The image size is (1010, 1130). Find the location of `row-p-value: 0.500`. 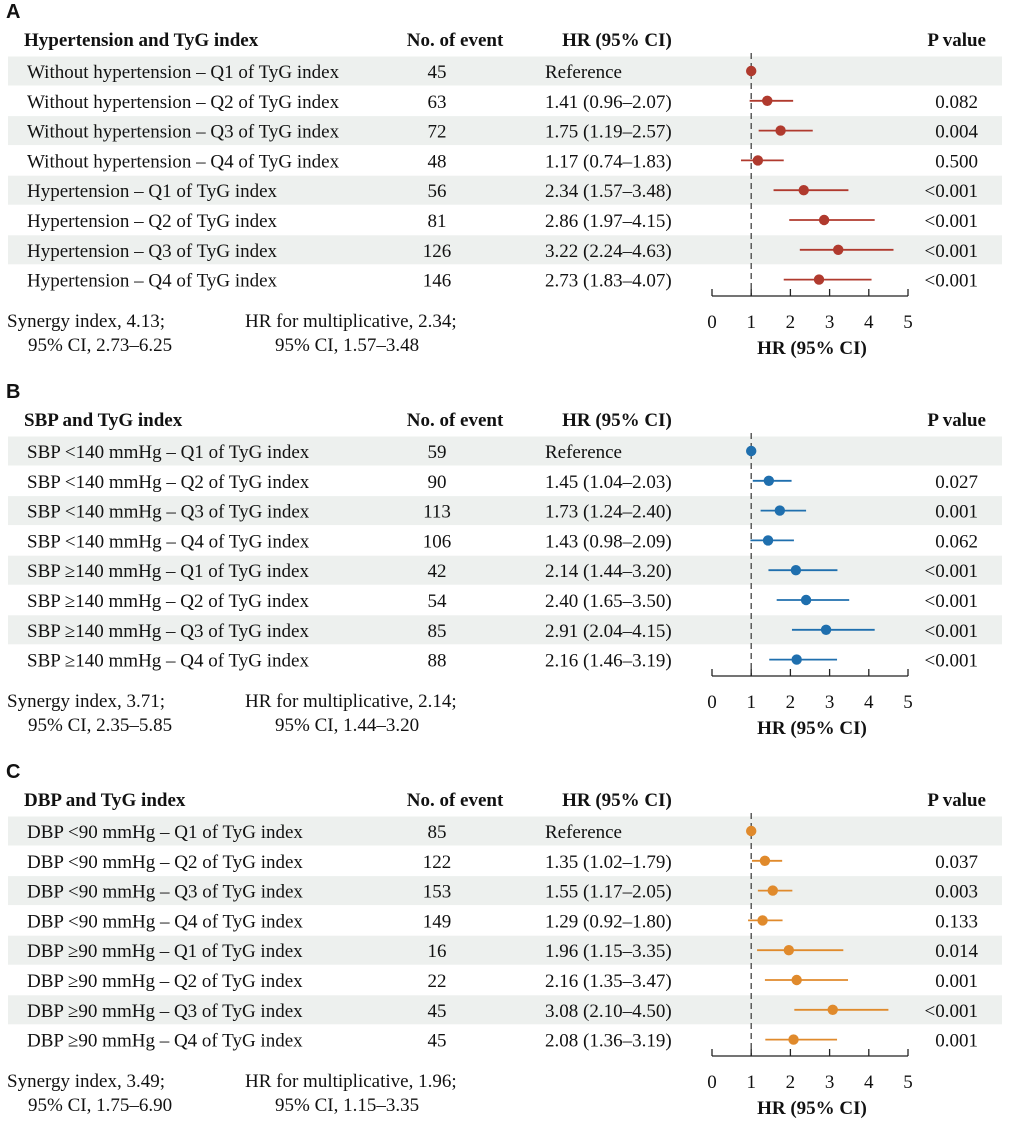

row-p-value: 0.500 is located at coordinates (956, 161).